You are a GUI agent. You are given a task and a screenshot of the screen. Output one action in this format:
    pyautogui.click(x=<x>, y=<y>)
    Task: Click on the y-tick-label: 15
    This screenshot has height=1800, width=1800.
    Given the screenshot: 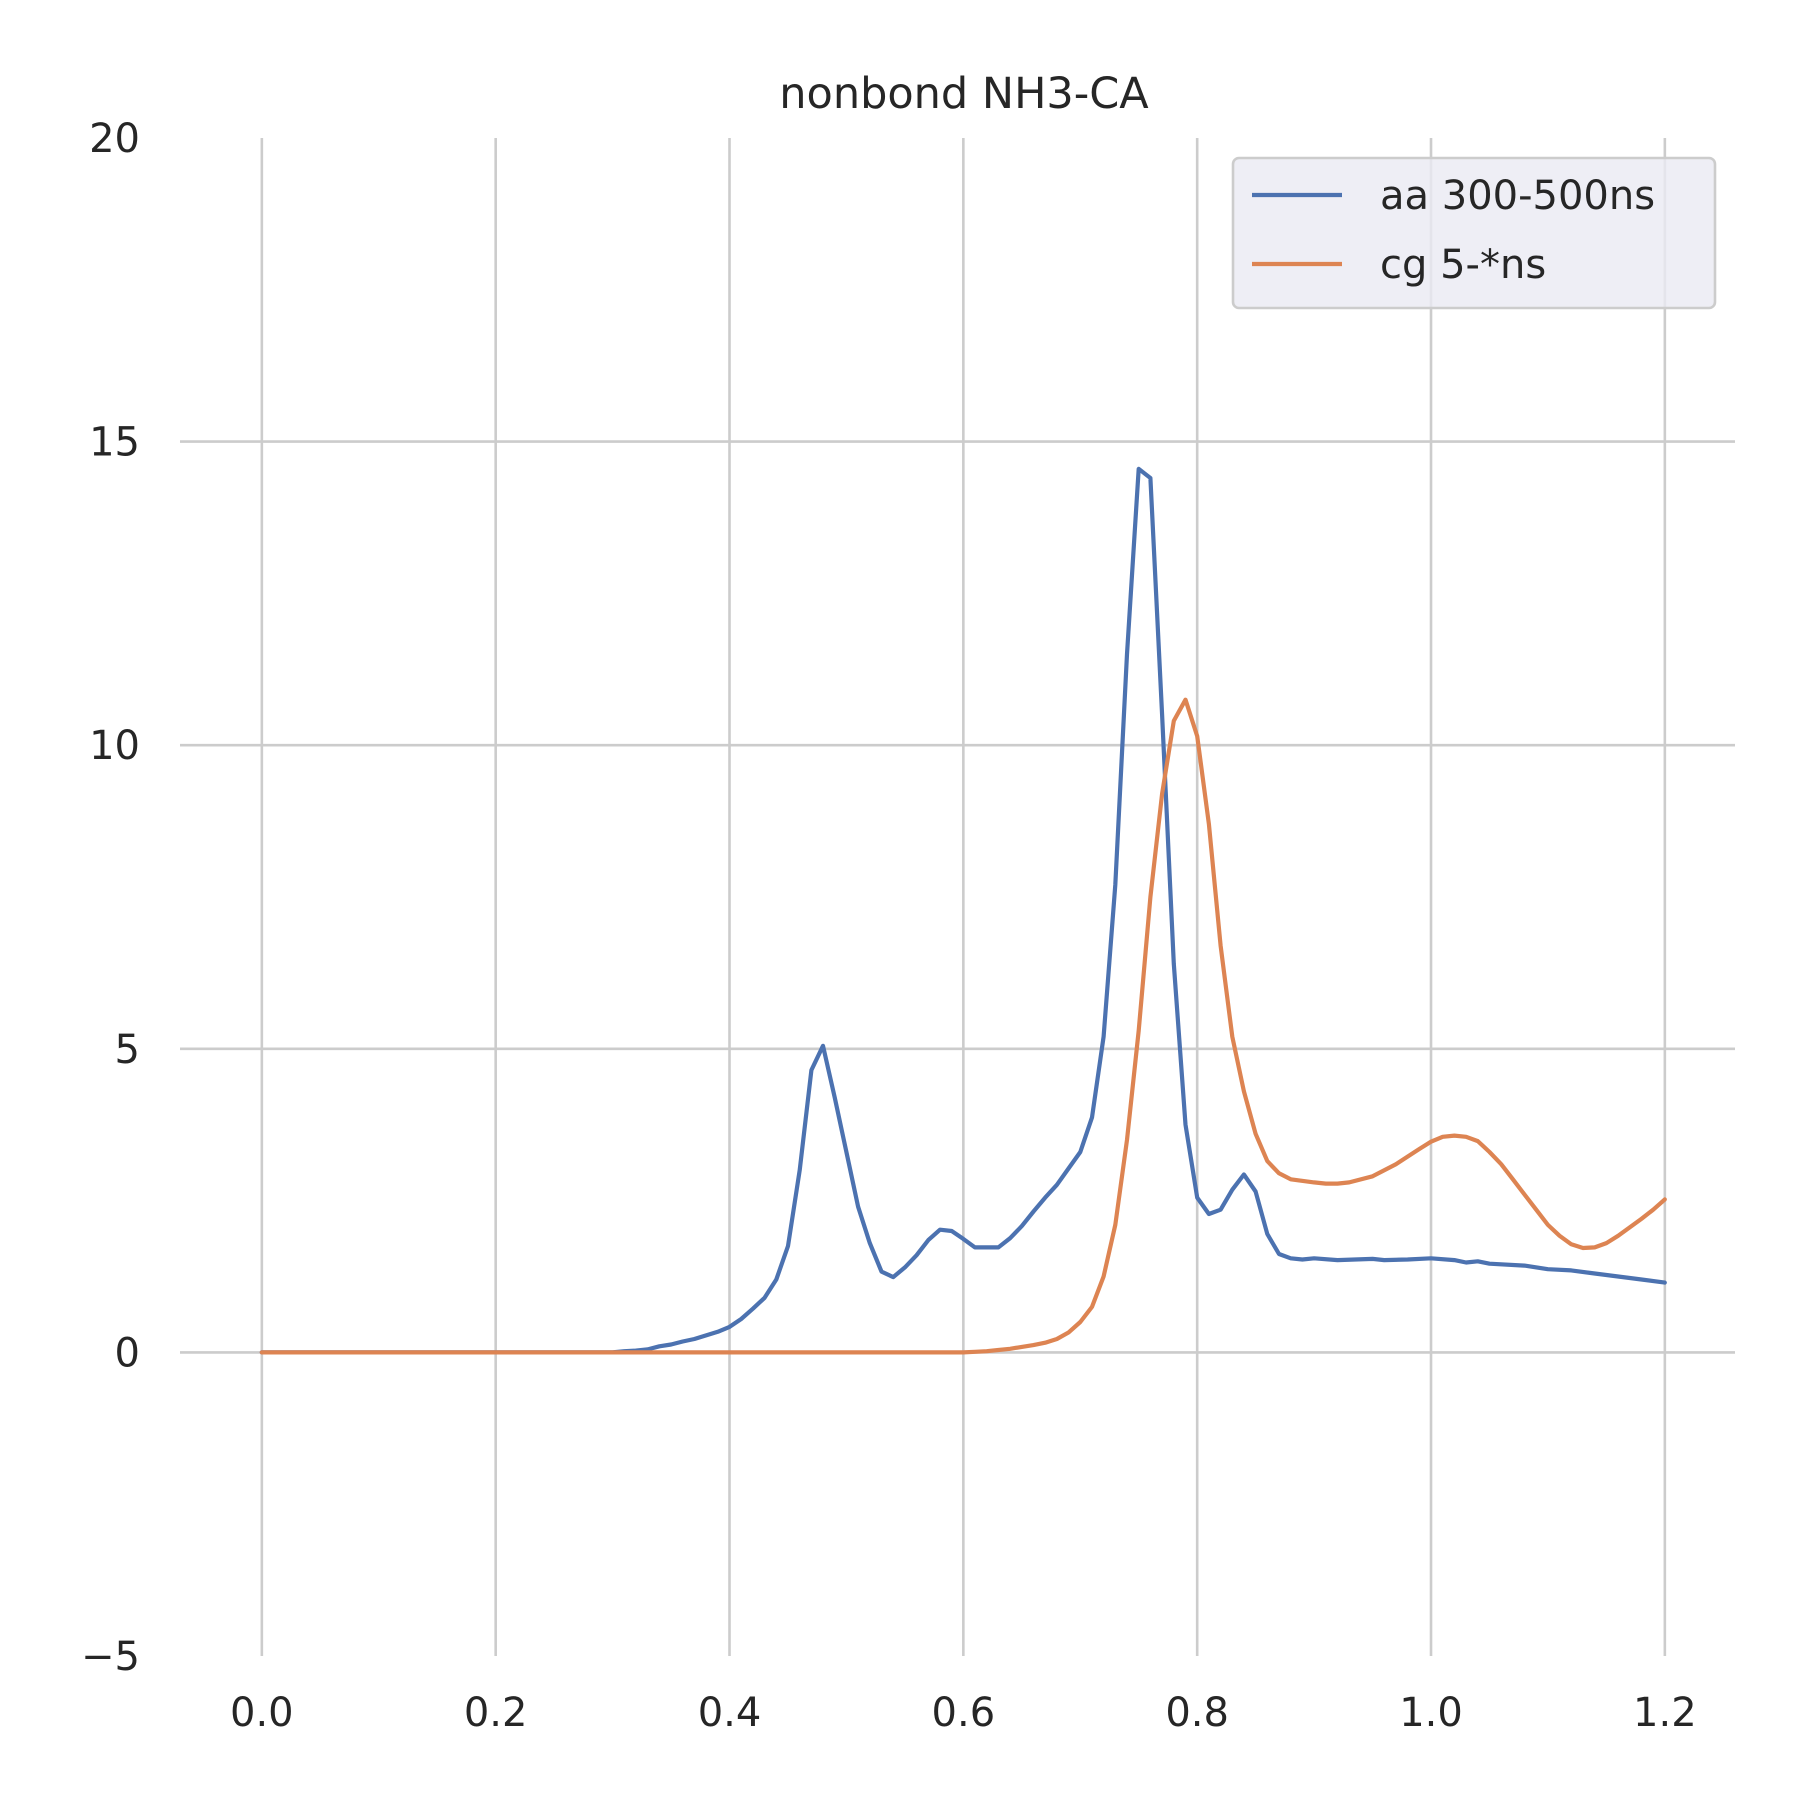 What is the action you would take?
    pyautogui.click(x=114, y=443)
    